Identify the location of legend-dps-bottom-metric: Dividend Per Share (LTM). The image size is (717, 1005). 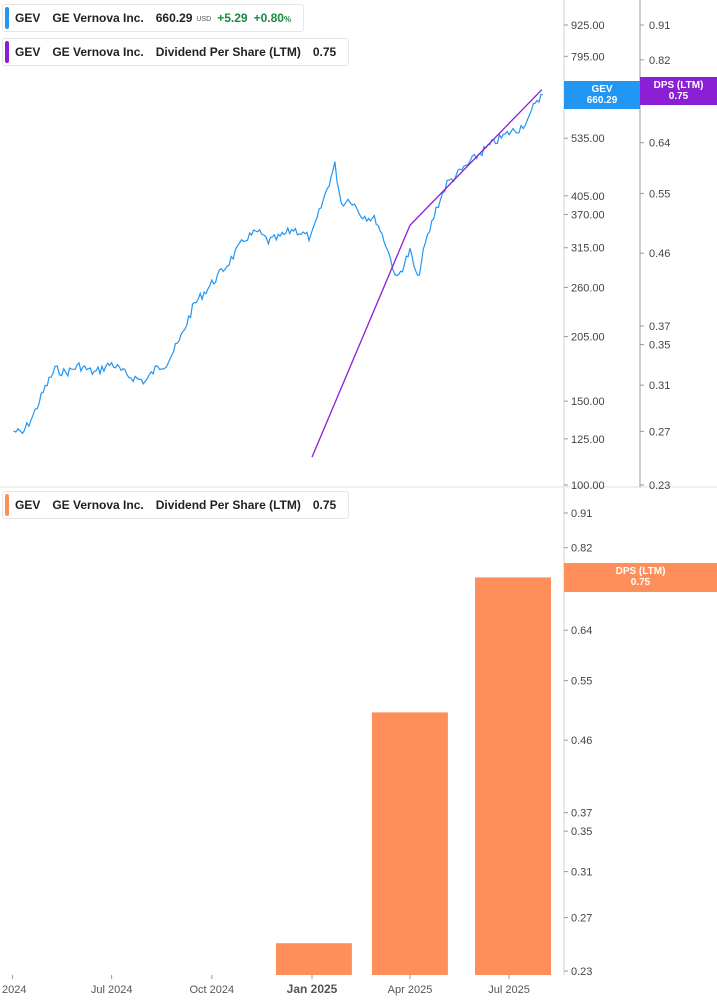
(228, 505).